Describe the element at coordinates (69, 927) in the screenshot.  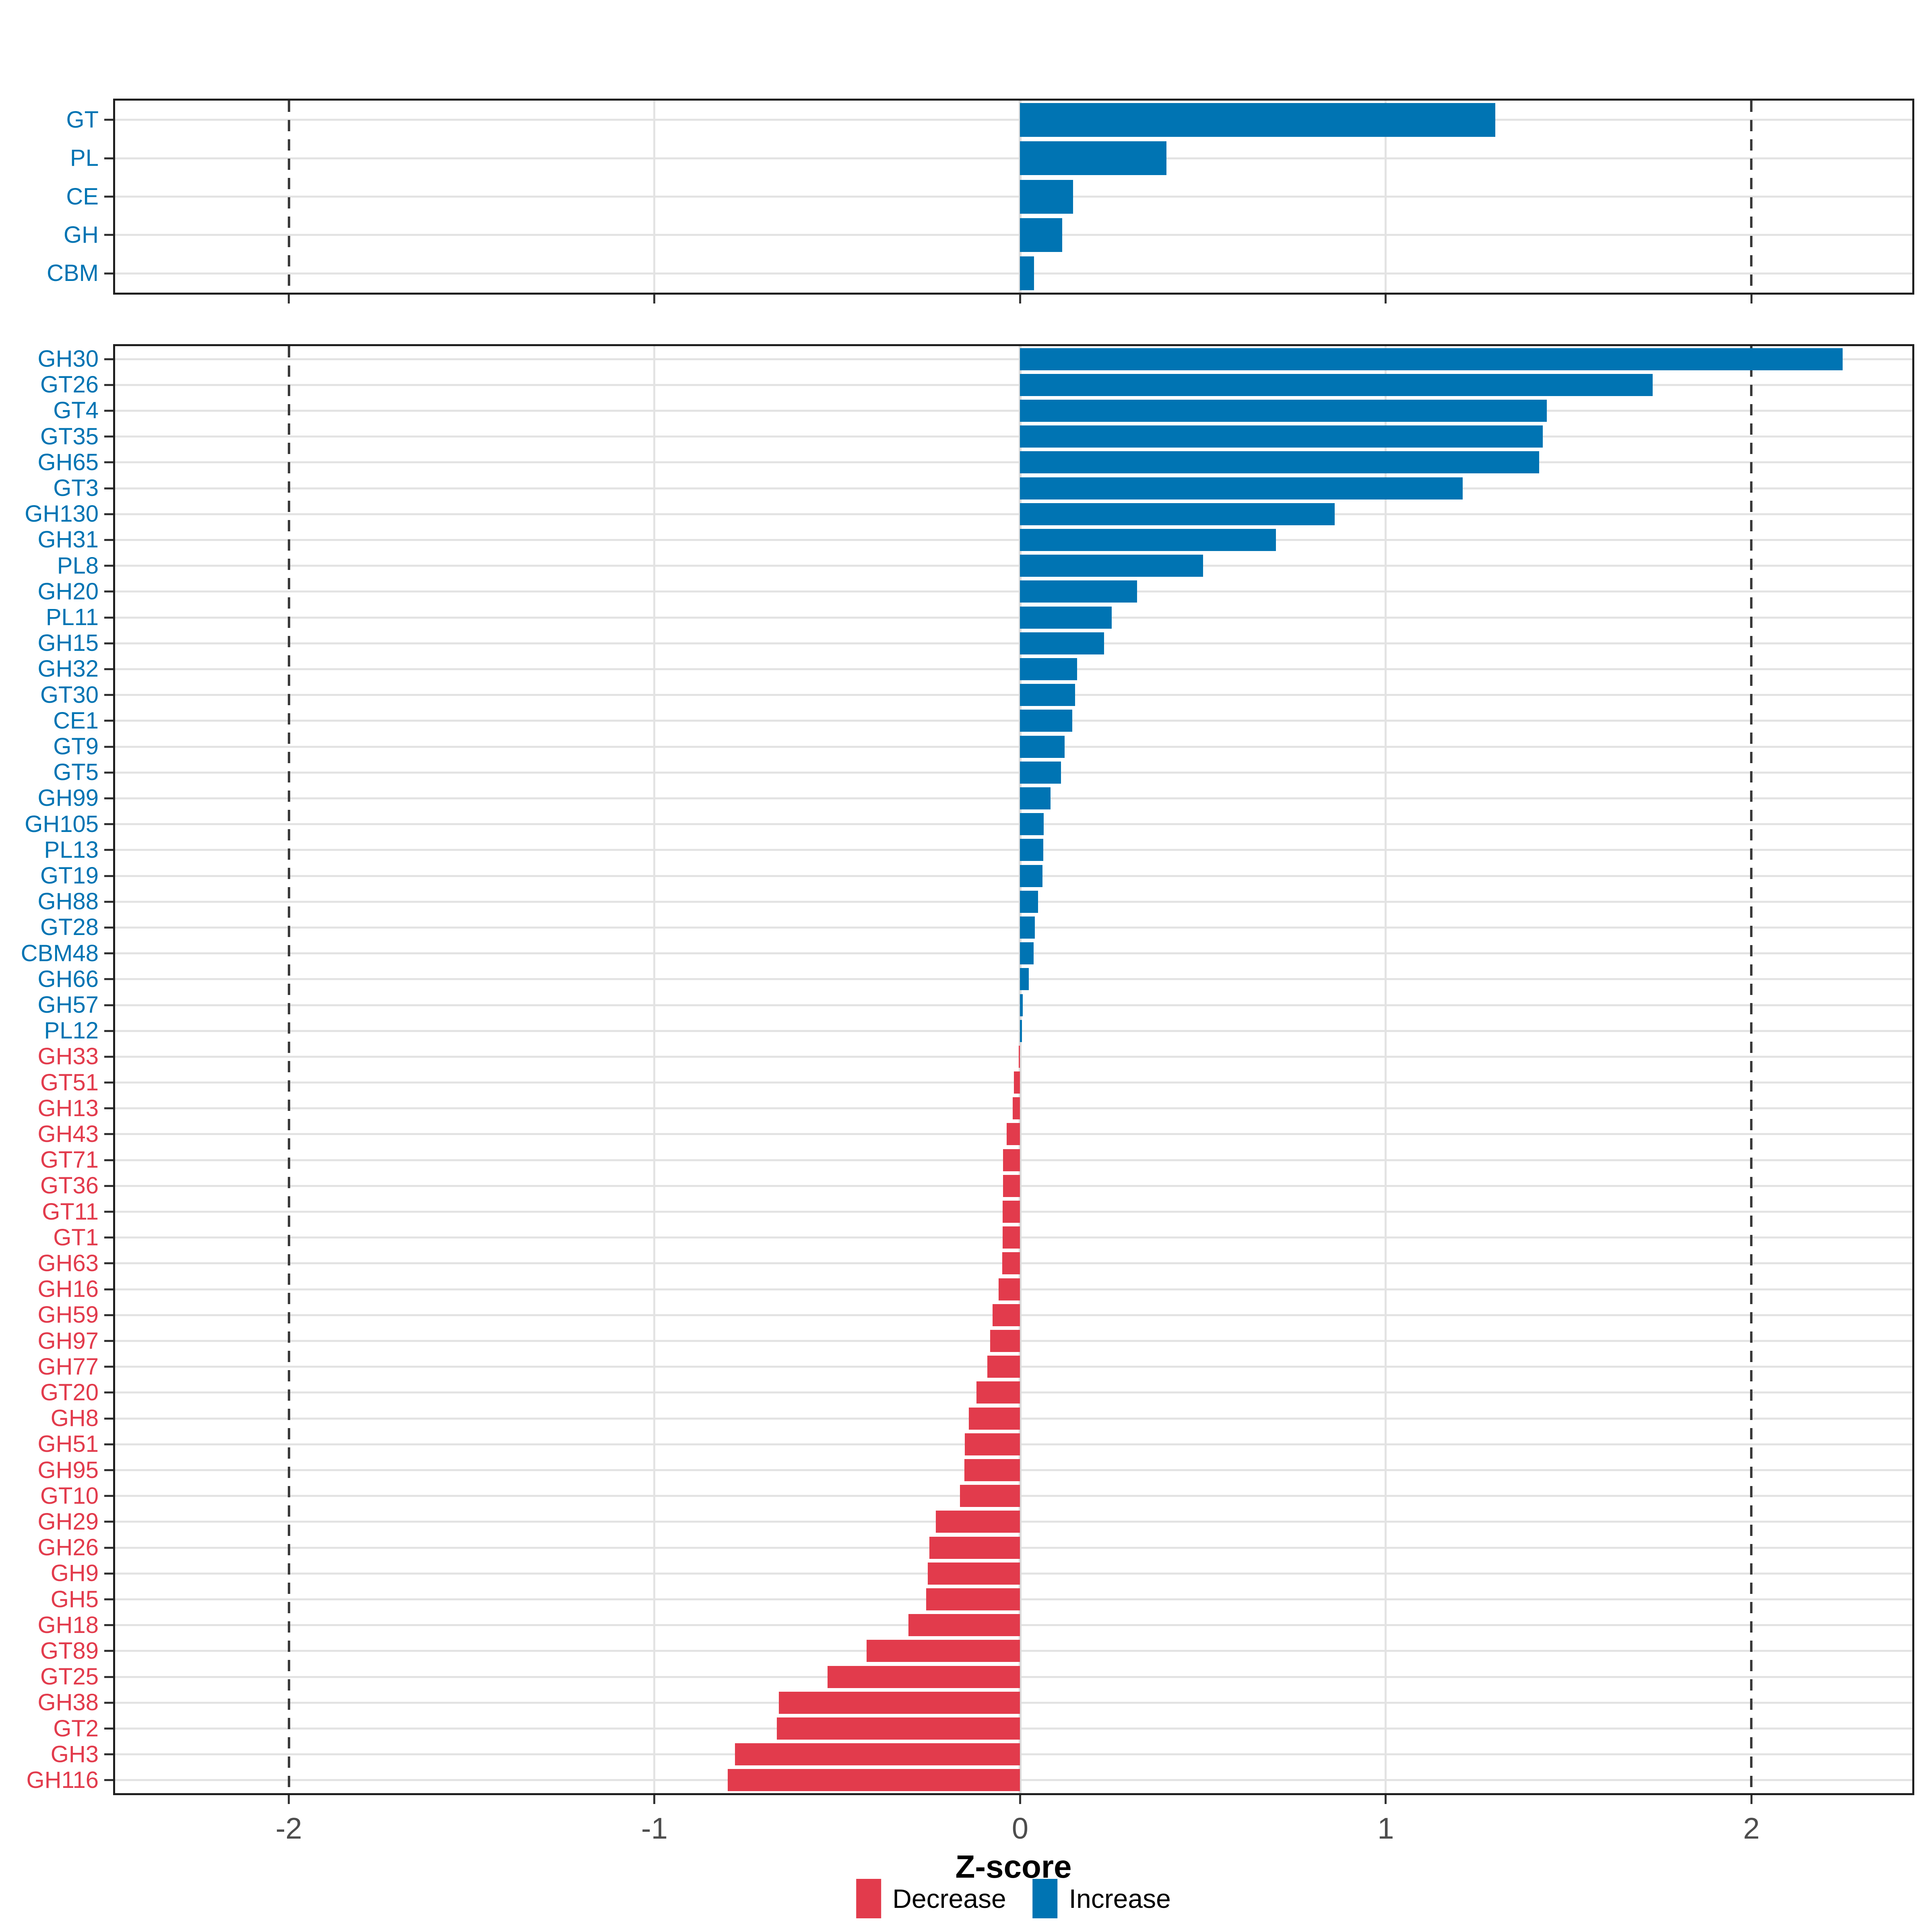
I see `category-label: GT28` at that location.